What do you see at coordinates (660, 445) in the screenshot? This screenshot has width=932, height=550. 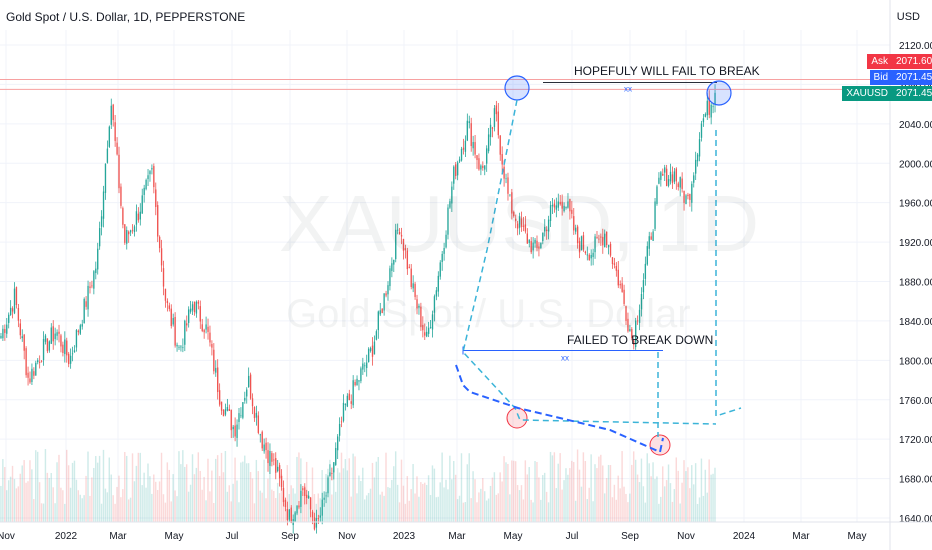 I see `bottom-circle-right` at bounding box center [660, 445].